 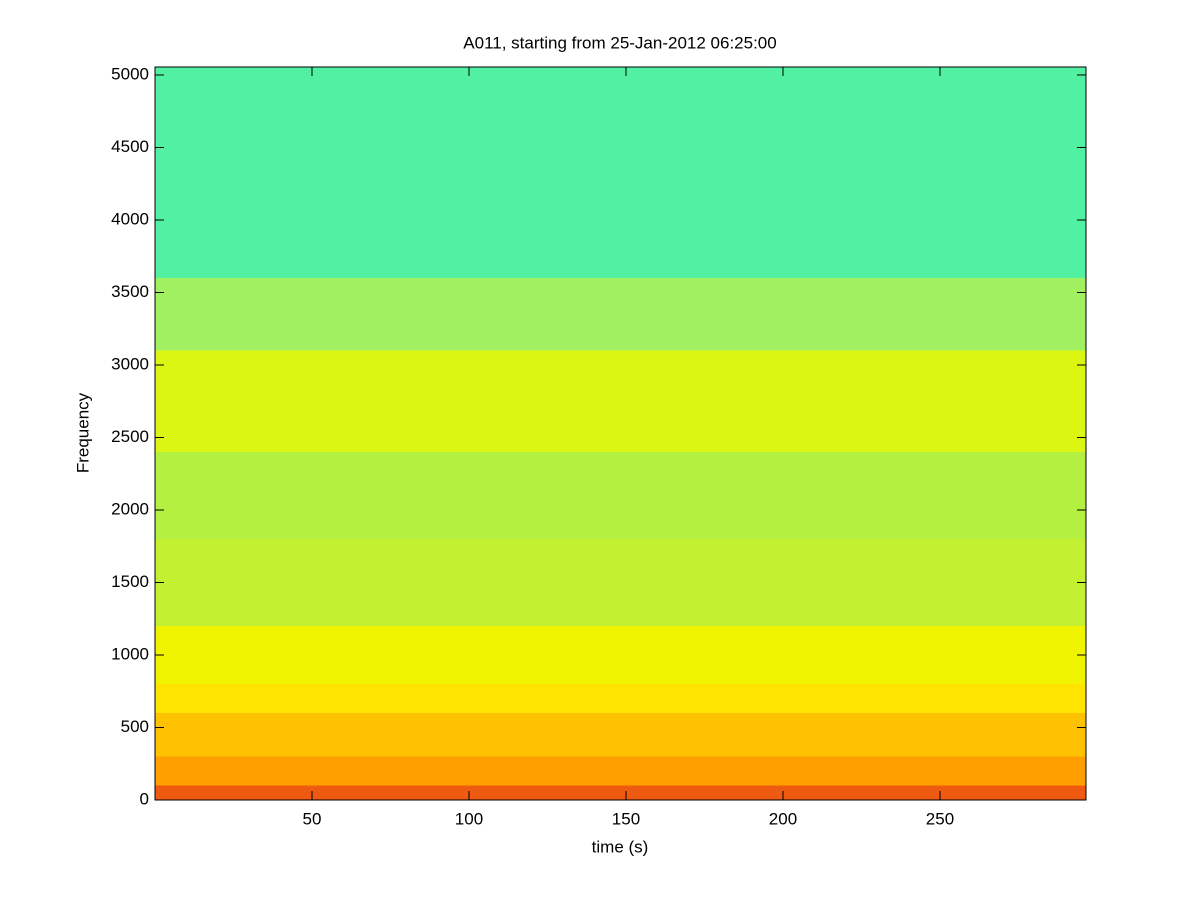 What do you see at coordinates (82, 432) in the screenshot?
I see `y-axis-label: Frequency` at bounding box center [82, 432].